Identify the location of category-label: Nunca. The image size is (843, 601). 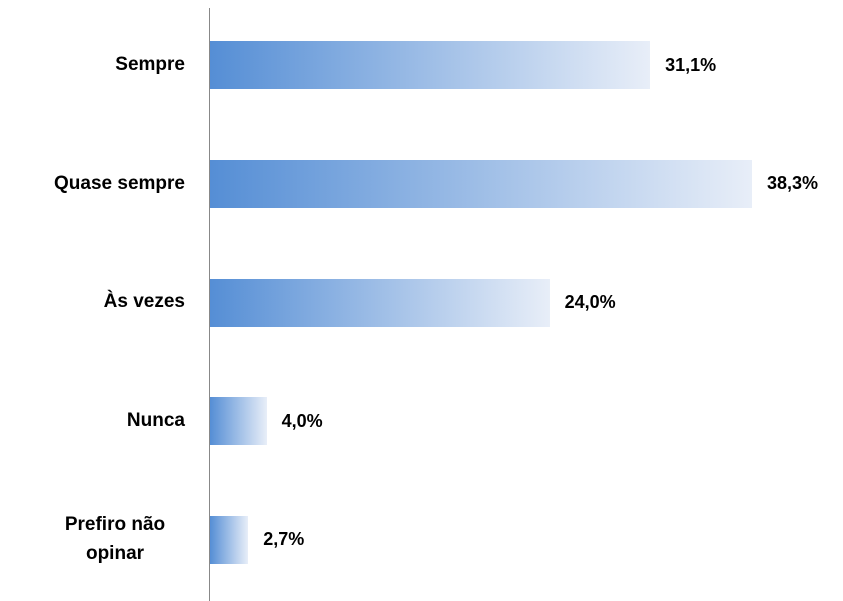
(92, 421).